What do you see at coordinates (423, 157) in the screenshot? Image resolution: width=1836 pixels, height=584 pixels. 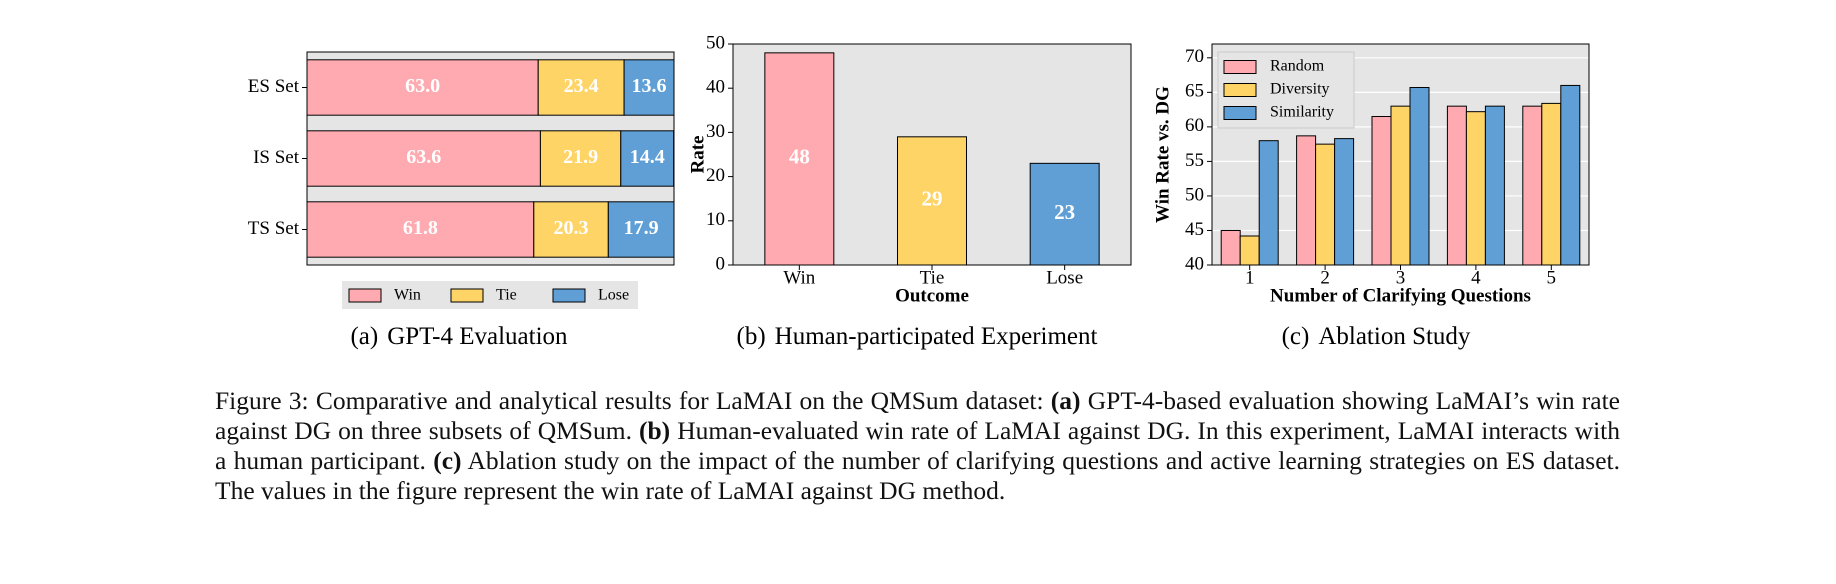 I see `value-label: 63.6` at bounding box center [423, 157].